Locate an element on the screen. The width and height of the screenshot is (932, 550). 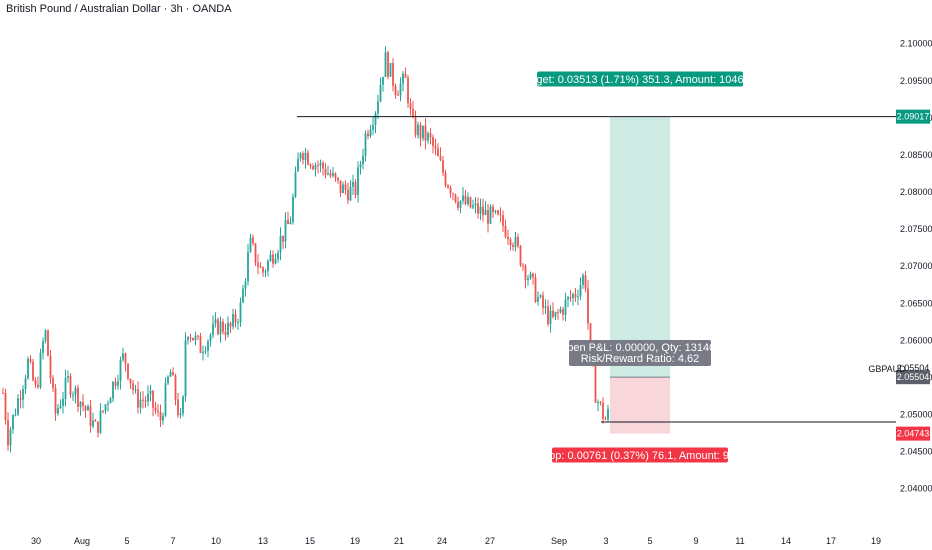
target-price-tag-bg is located at coordinates (913, 116).